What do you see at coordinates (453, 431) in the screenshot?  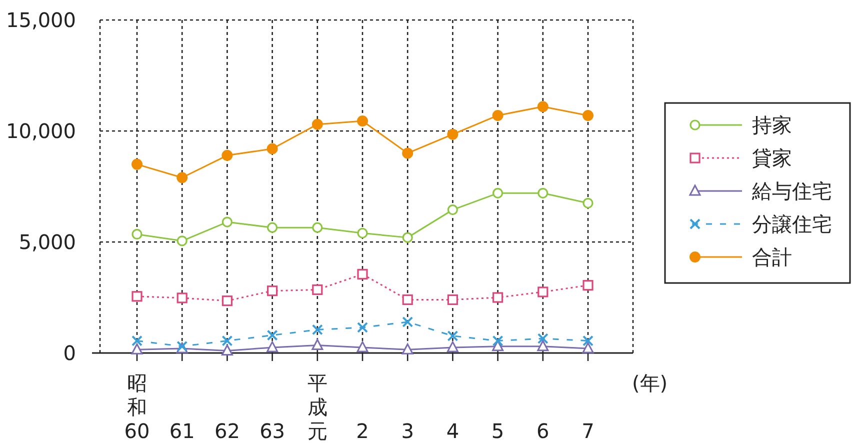 I see `x-tick-label: 4` at bounding box center [453, 431].